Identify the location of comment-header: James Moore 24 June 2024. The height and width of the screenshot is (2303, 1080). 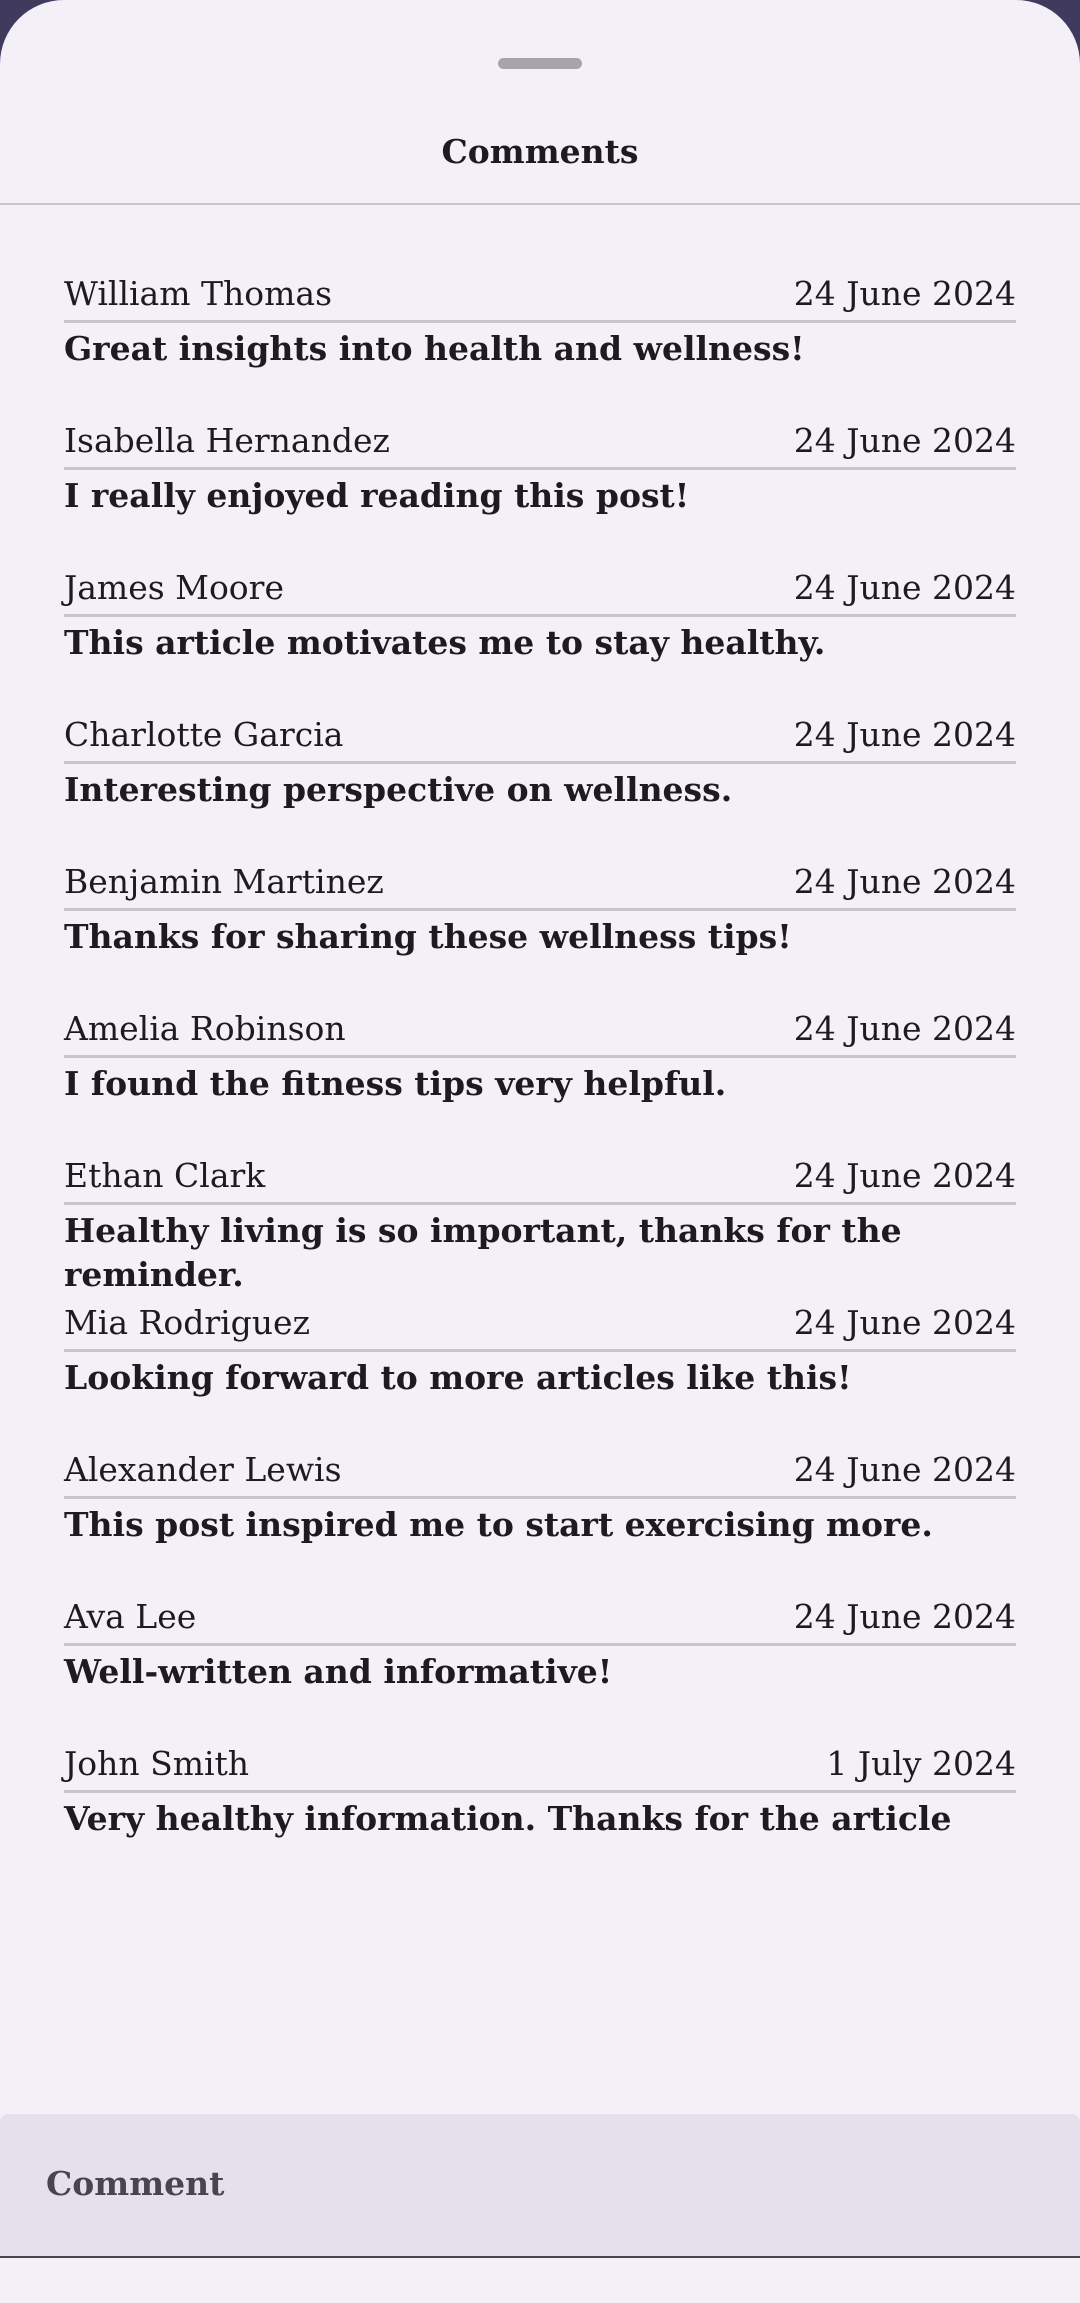
(540, 590).